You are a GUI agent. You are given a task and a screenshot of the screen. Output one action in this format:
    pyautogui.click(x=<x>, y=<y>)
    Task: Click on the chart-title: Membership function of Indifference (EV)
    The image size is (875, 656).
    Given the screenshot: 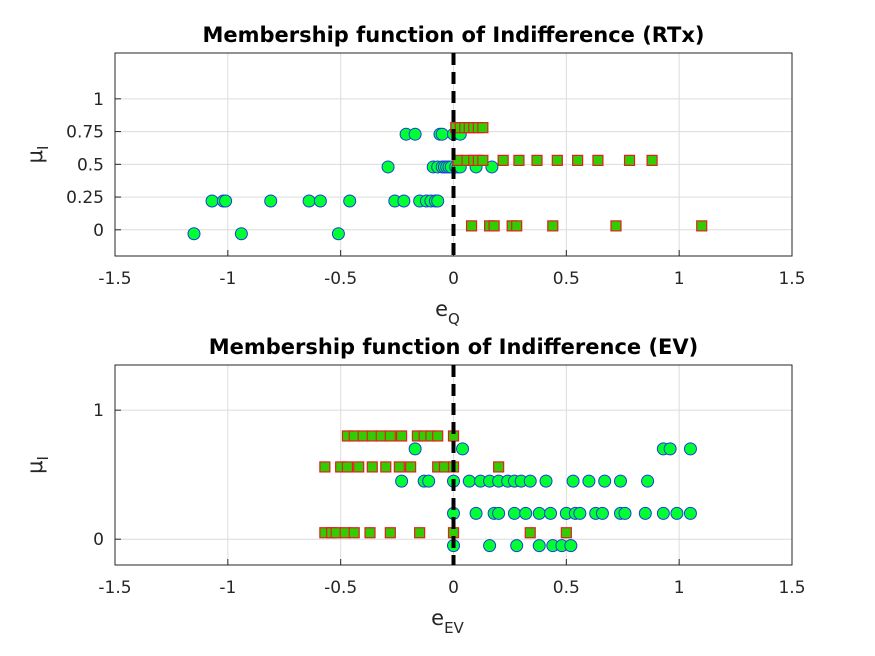 What is the action you would take?
    pyautogui.click(x=454, y=347)
    